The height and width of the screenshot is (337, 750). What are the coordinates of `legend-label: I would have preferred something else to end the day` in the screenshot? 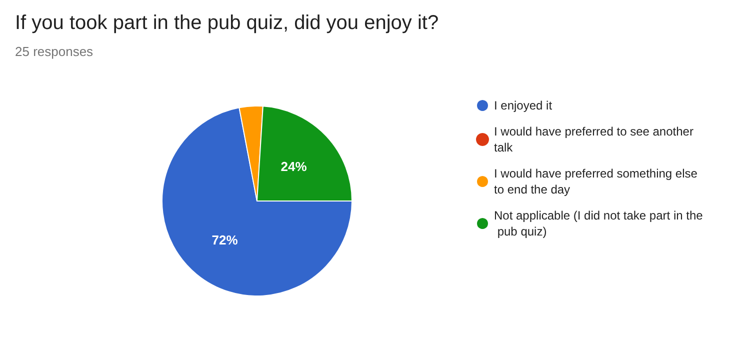 It's located at (597, 181).